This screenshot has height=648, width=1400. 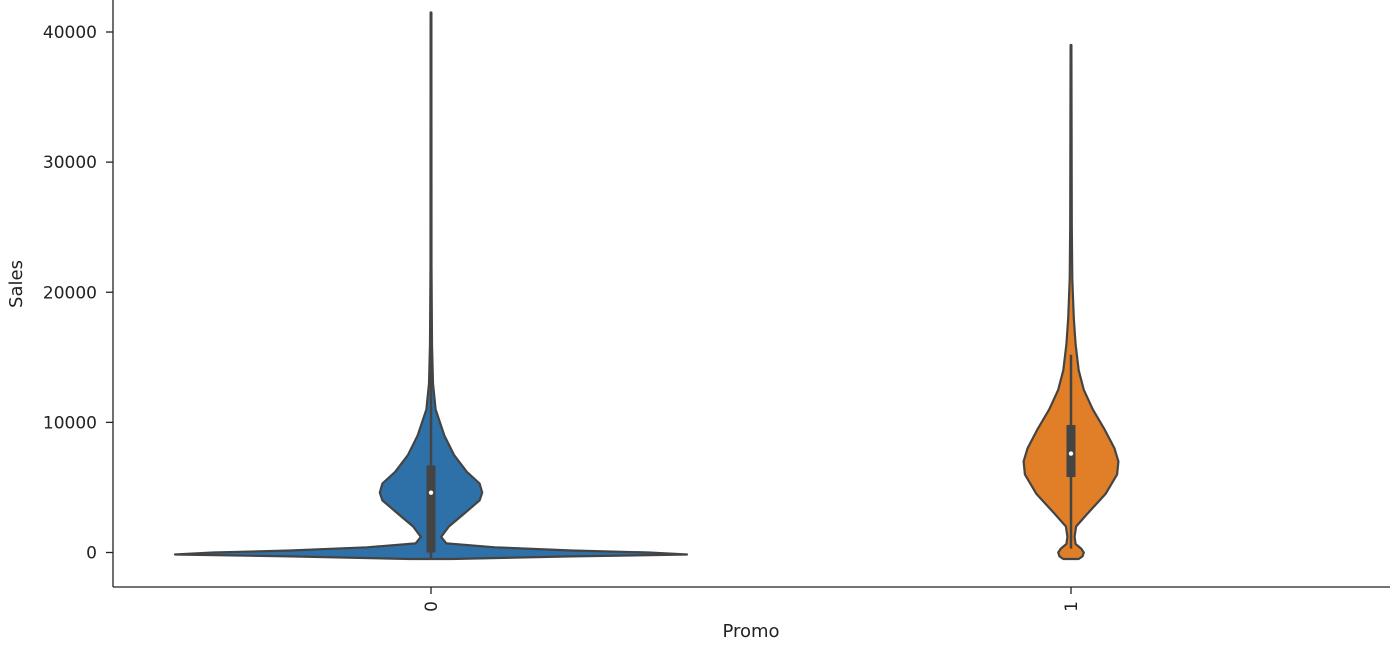 I want to click on y-axis-label: Sales, so click(x=16, y=284).